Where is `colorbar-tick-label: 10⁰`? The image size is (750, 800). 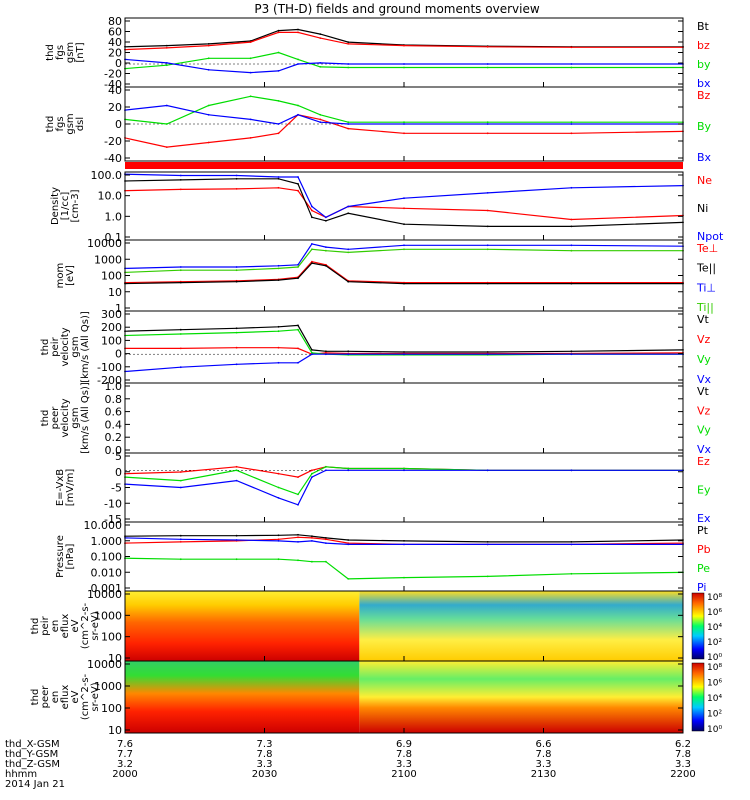
colorbar-tick-label: 10⁰ is located at coordinates (714, 730).